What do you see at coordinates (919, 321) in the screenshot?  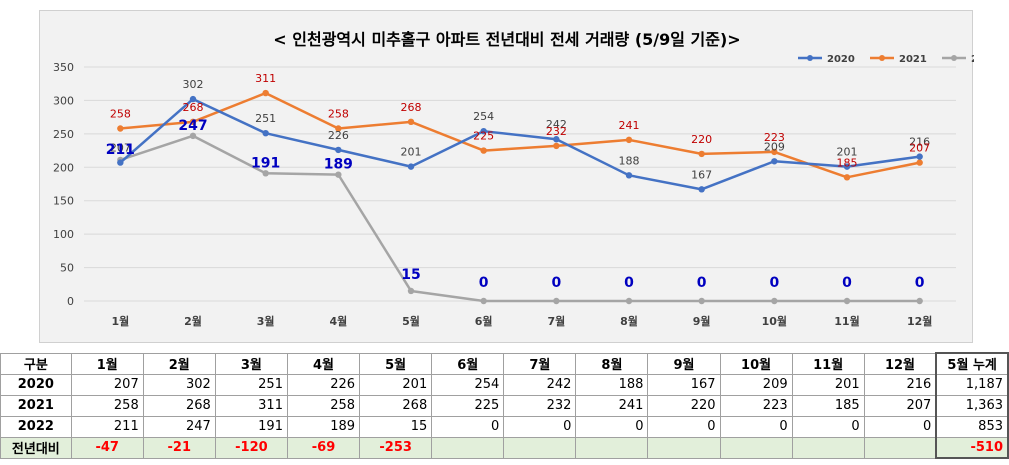 I see `x-tick-label: 12월` at bounding box center [919, 321].